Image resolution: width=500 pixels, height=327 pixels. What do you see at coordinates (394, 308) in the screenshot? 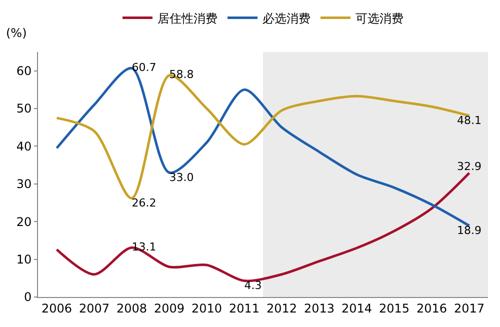
I see `x-tick-label: 2015` at bounding box center [394, 308].